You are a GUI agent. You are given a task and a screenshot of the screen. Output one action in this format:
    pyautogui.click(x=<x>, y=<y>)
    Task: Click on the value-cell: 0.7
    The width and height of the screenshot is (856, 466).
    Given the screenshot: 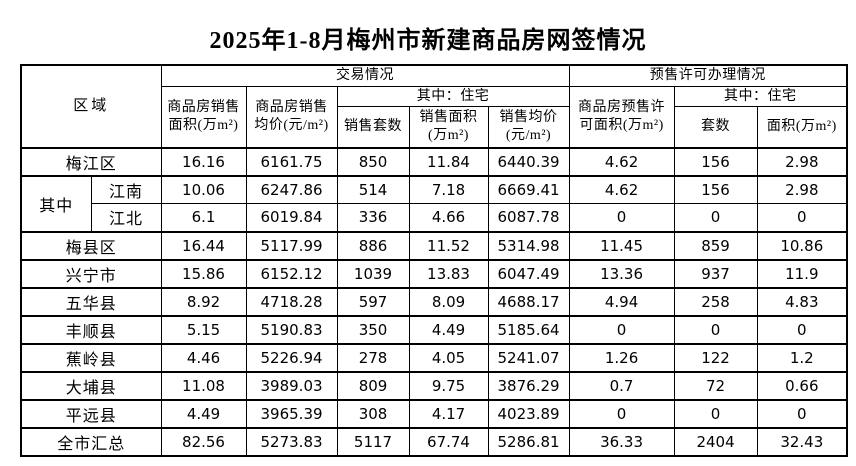 What is the action you would take?
    pyautogui.click(x=621, y=385)
    